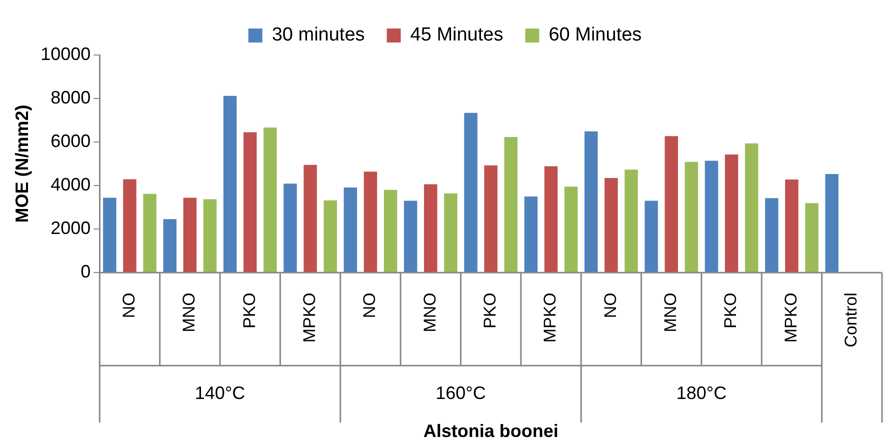 The height and width of the screenshot is (447, 896). I want to click on y-tick-label: 0, so click(85, 272).